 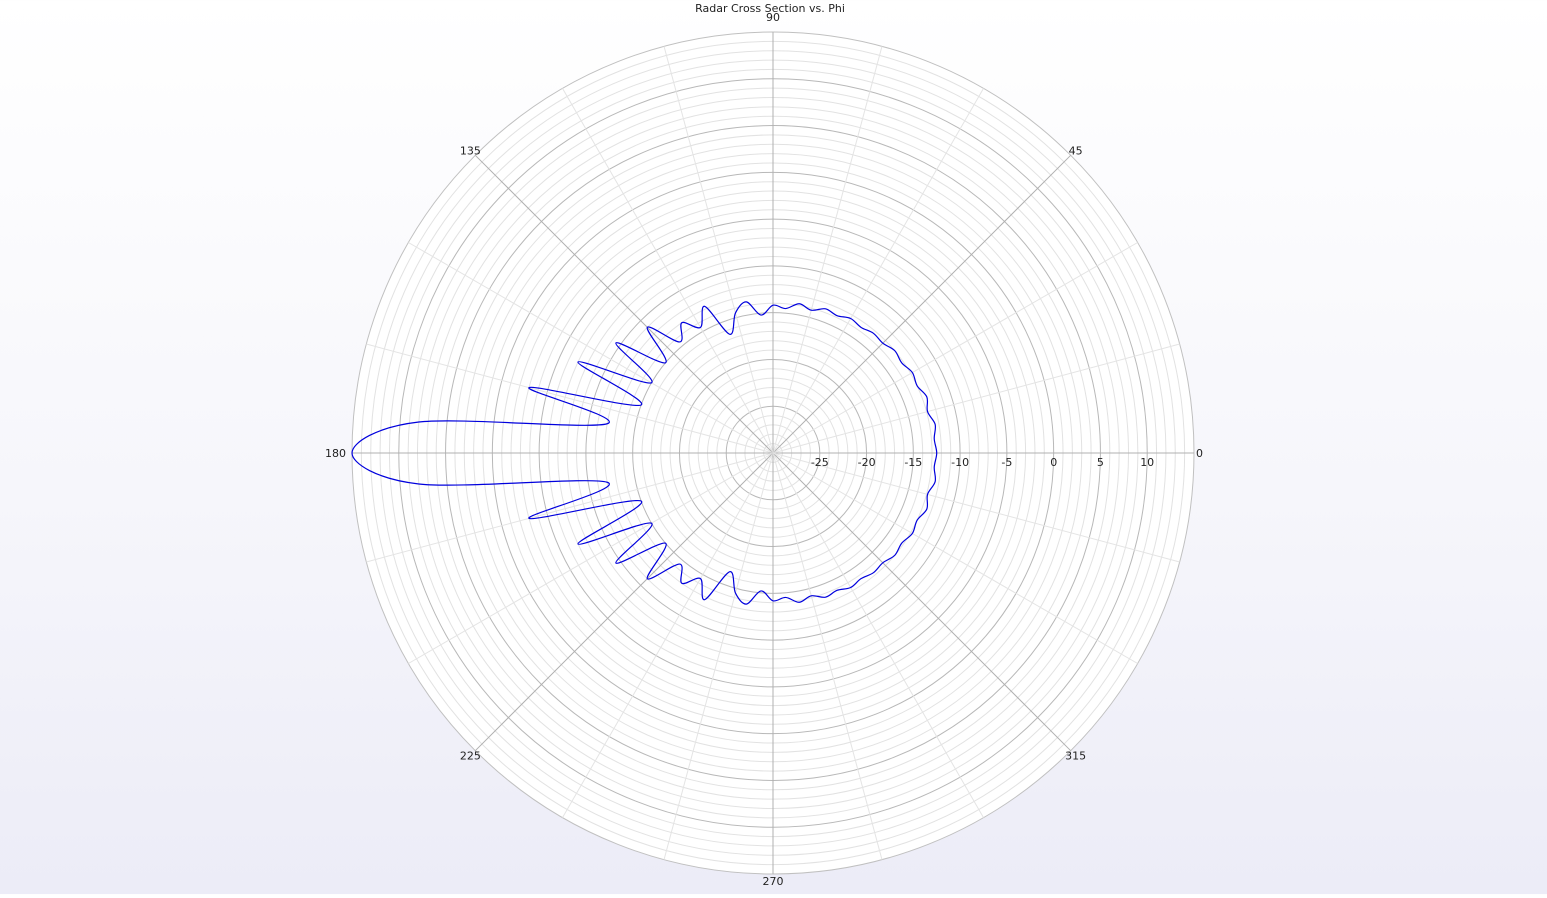 What do you see at coordinates (773, 881) in the screenshot?
I see `angle-tick-label: 270` at bounding box center [773, 881].